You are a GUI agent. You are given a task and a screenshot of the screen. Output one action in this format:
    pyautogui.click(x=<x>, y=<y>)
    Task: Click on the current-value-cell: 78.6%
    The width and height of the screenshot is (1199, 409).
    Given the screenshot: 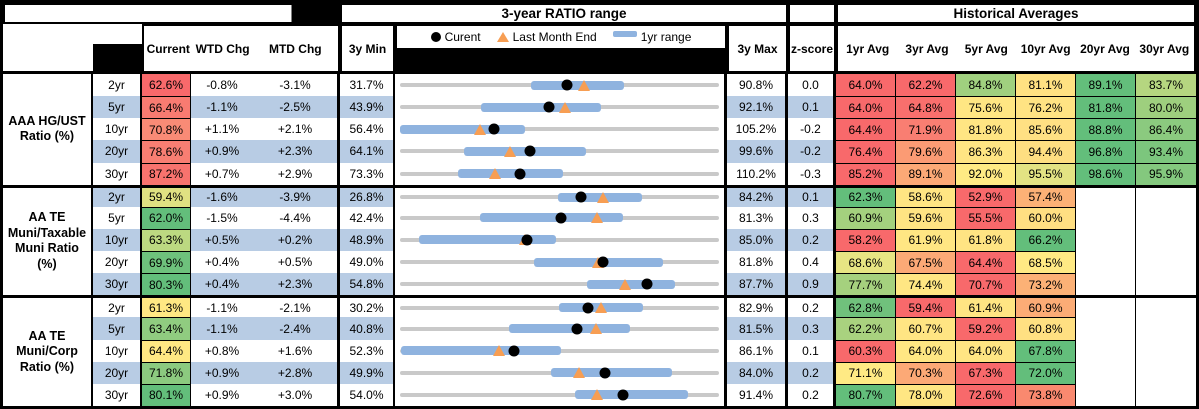 What is the action you would take?
    pyautogui.click(x=166, y=151)
    